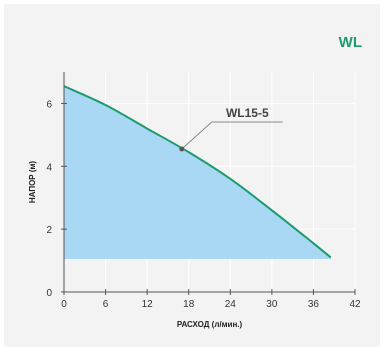  I want to click on y-tick-label: 6, so click(49, 104).